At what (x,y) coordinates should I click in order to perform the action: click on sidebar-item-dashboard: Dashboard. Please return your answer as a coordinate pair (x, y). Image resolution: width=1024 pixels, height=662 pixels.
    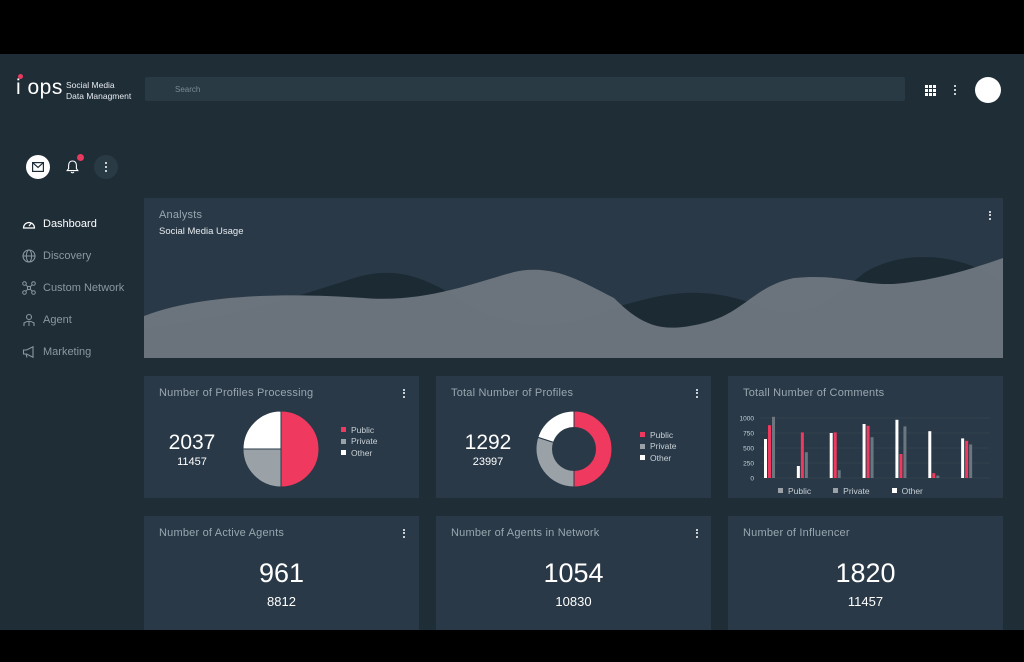
    Looking at the image, I should click on (82, 224).